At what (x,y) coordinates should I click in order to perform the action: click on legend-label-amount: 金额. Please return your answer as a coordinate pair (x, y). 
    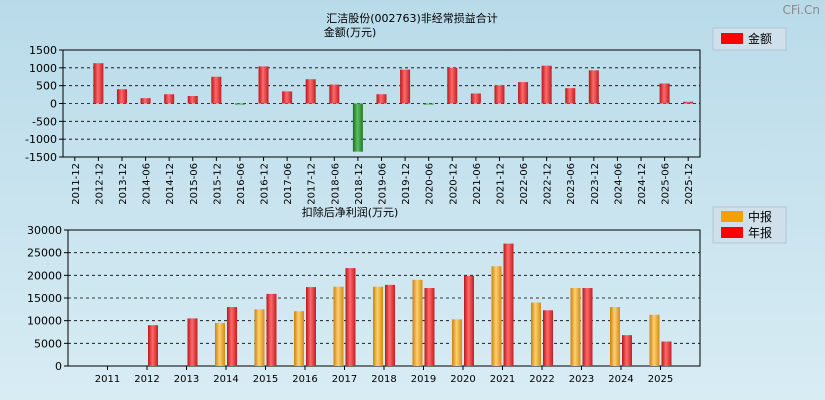
    Looking at the image, I should click on (760, 38).